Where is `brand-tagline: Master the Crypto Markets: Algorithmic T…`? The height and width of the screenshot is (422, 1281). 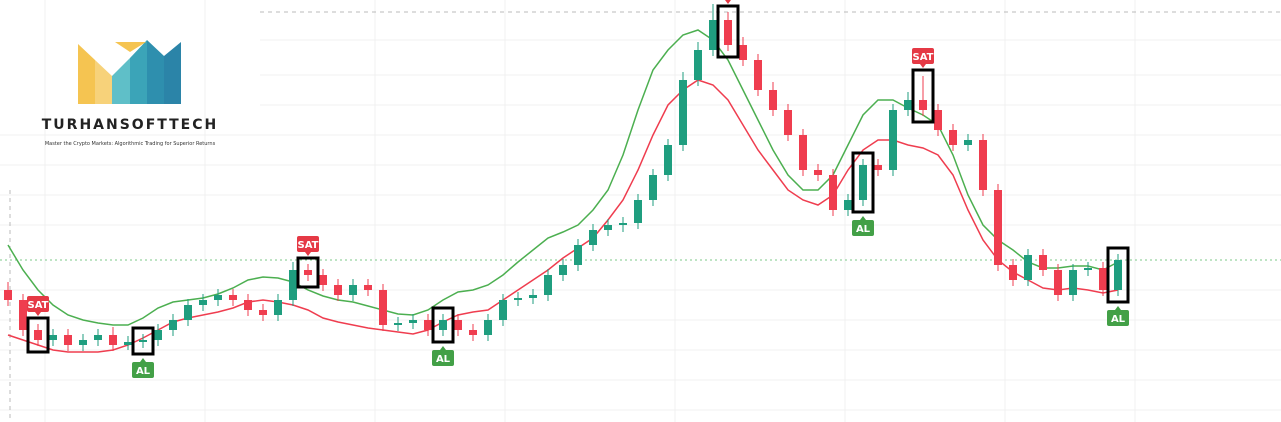 brand-tagline: Master the Crypto Markets: Algorithmic T… is located at coordinates (130, 144).